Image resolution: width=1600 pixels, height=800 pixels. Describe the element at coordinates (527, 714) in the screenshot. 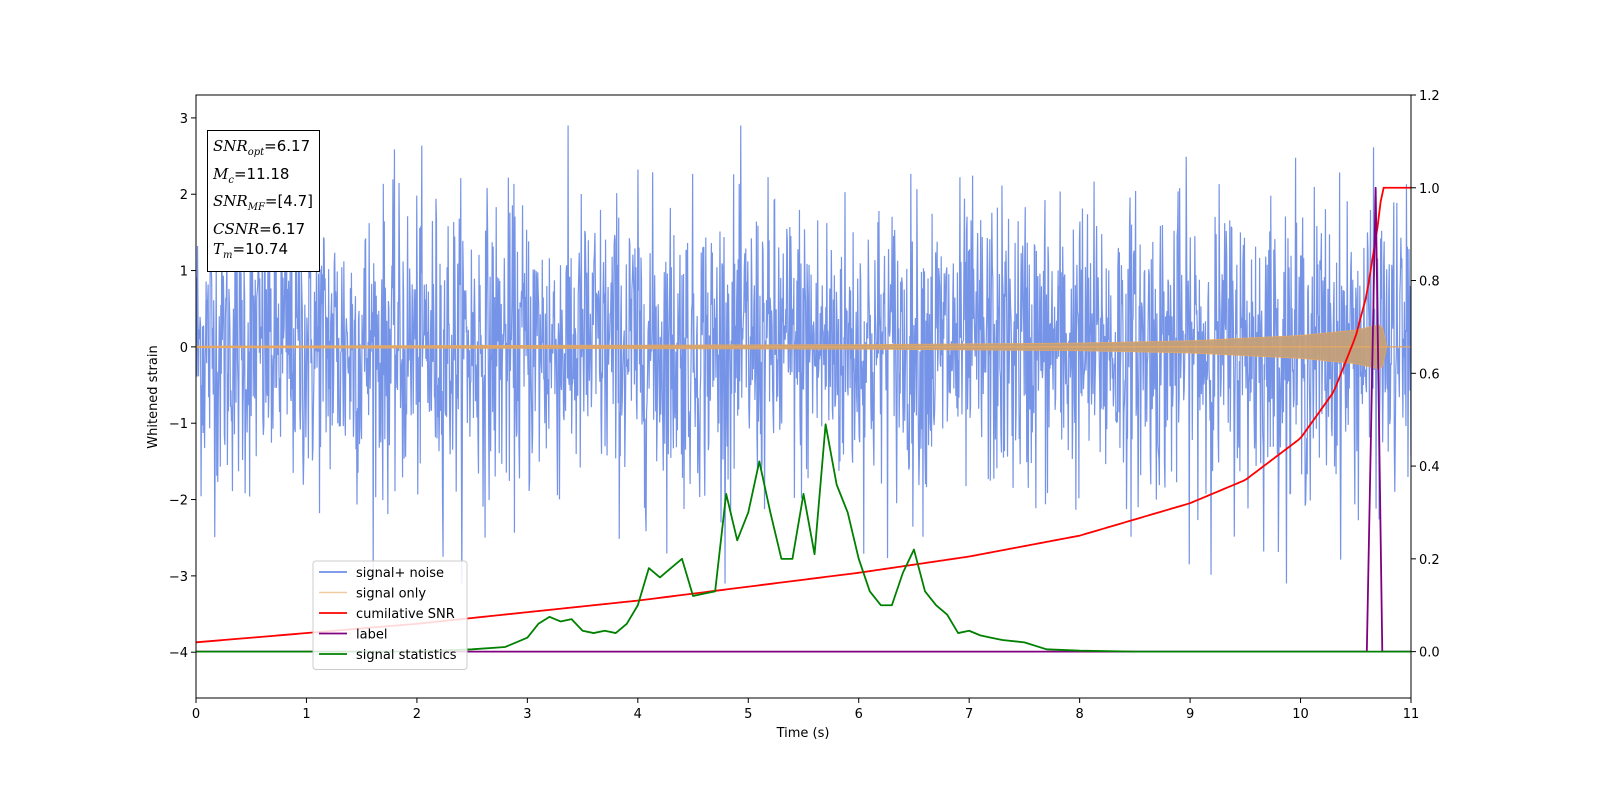

I see `x-tick-label: 3` at that location.